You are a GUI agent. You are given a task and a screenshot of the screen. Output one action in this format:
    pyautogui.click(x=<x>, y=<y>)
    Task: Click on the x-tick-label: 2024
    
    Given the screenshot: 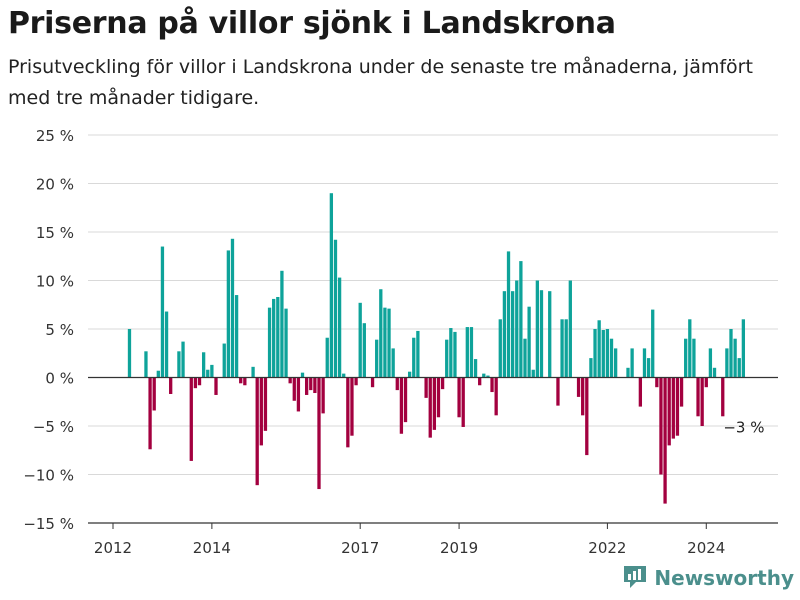 What is the action you would take?
    pyautogui.click(x=706, y=548)
    